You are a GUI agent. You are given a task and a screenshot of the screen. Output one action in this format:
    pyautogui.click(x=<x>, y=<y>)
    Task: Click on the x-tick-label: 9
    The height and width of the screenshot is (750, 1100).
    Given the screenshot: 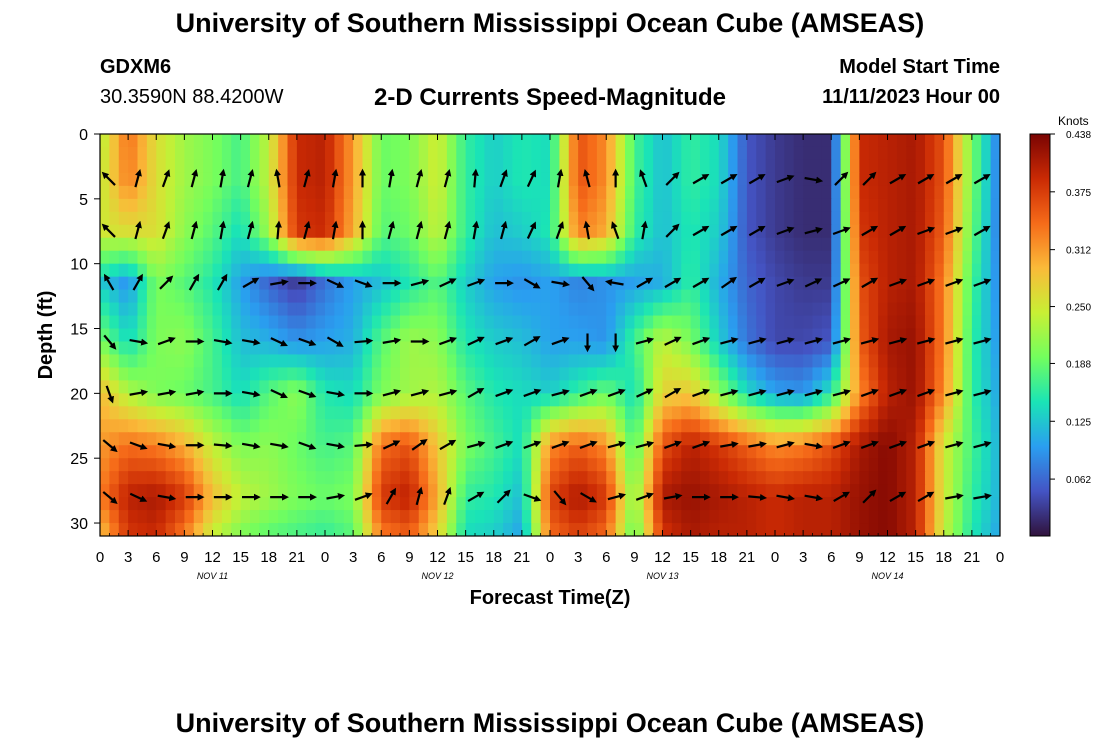 What is the action you would take?
    pyautogui.click(x=409, y=557)
    